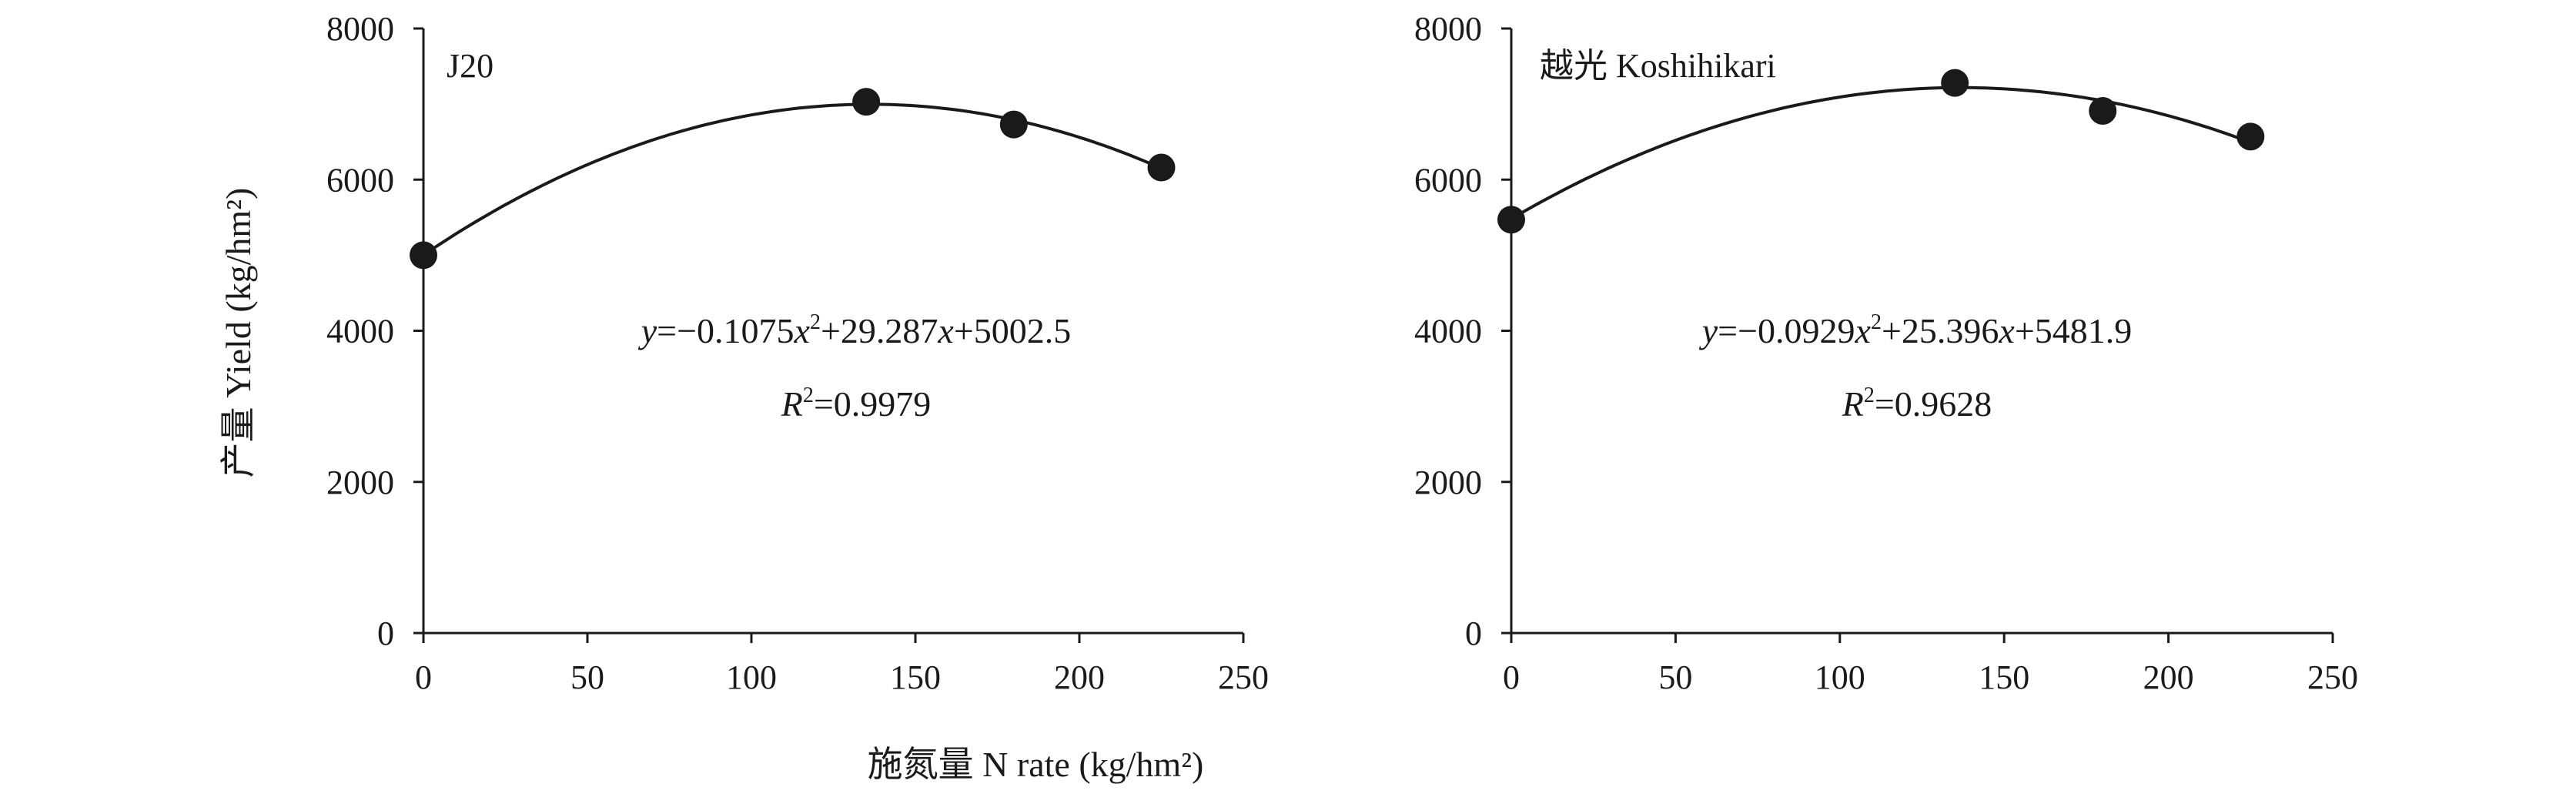  Describe the element at coordinates (857, 404) in the screenshot. I see `r-squared-label: R2=0.9979` at that location.